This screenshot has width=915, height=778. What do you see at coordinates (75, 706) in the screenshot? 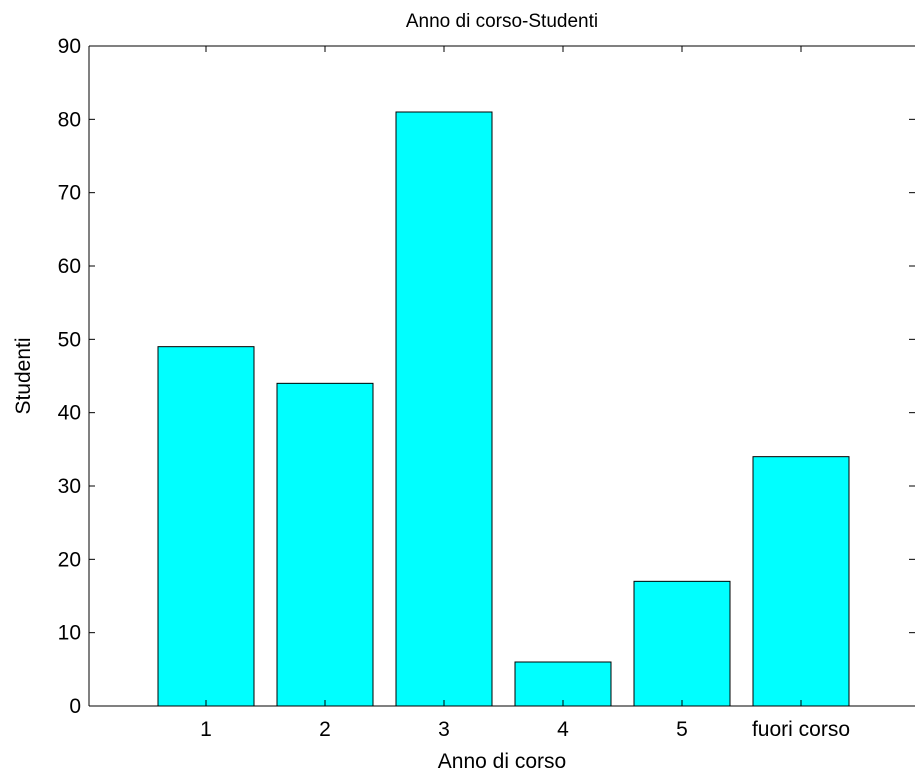
I see `y-tick-label: 0` at bounding box center [75, 706].